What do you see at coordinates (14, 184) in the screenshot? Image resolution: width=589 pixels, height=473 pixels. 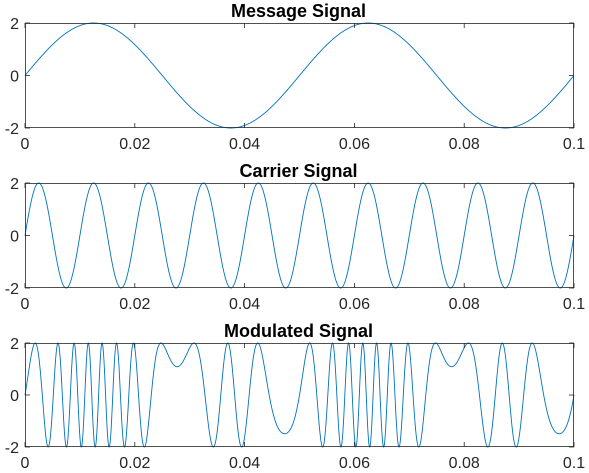 I see `carrier-y-tick-label: 2` at bounding box center [14, 184].